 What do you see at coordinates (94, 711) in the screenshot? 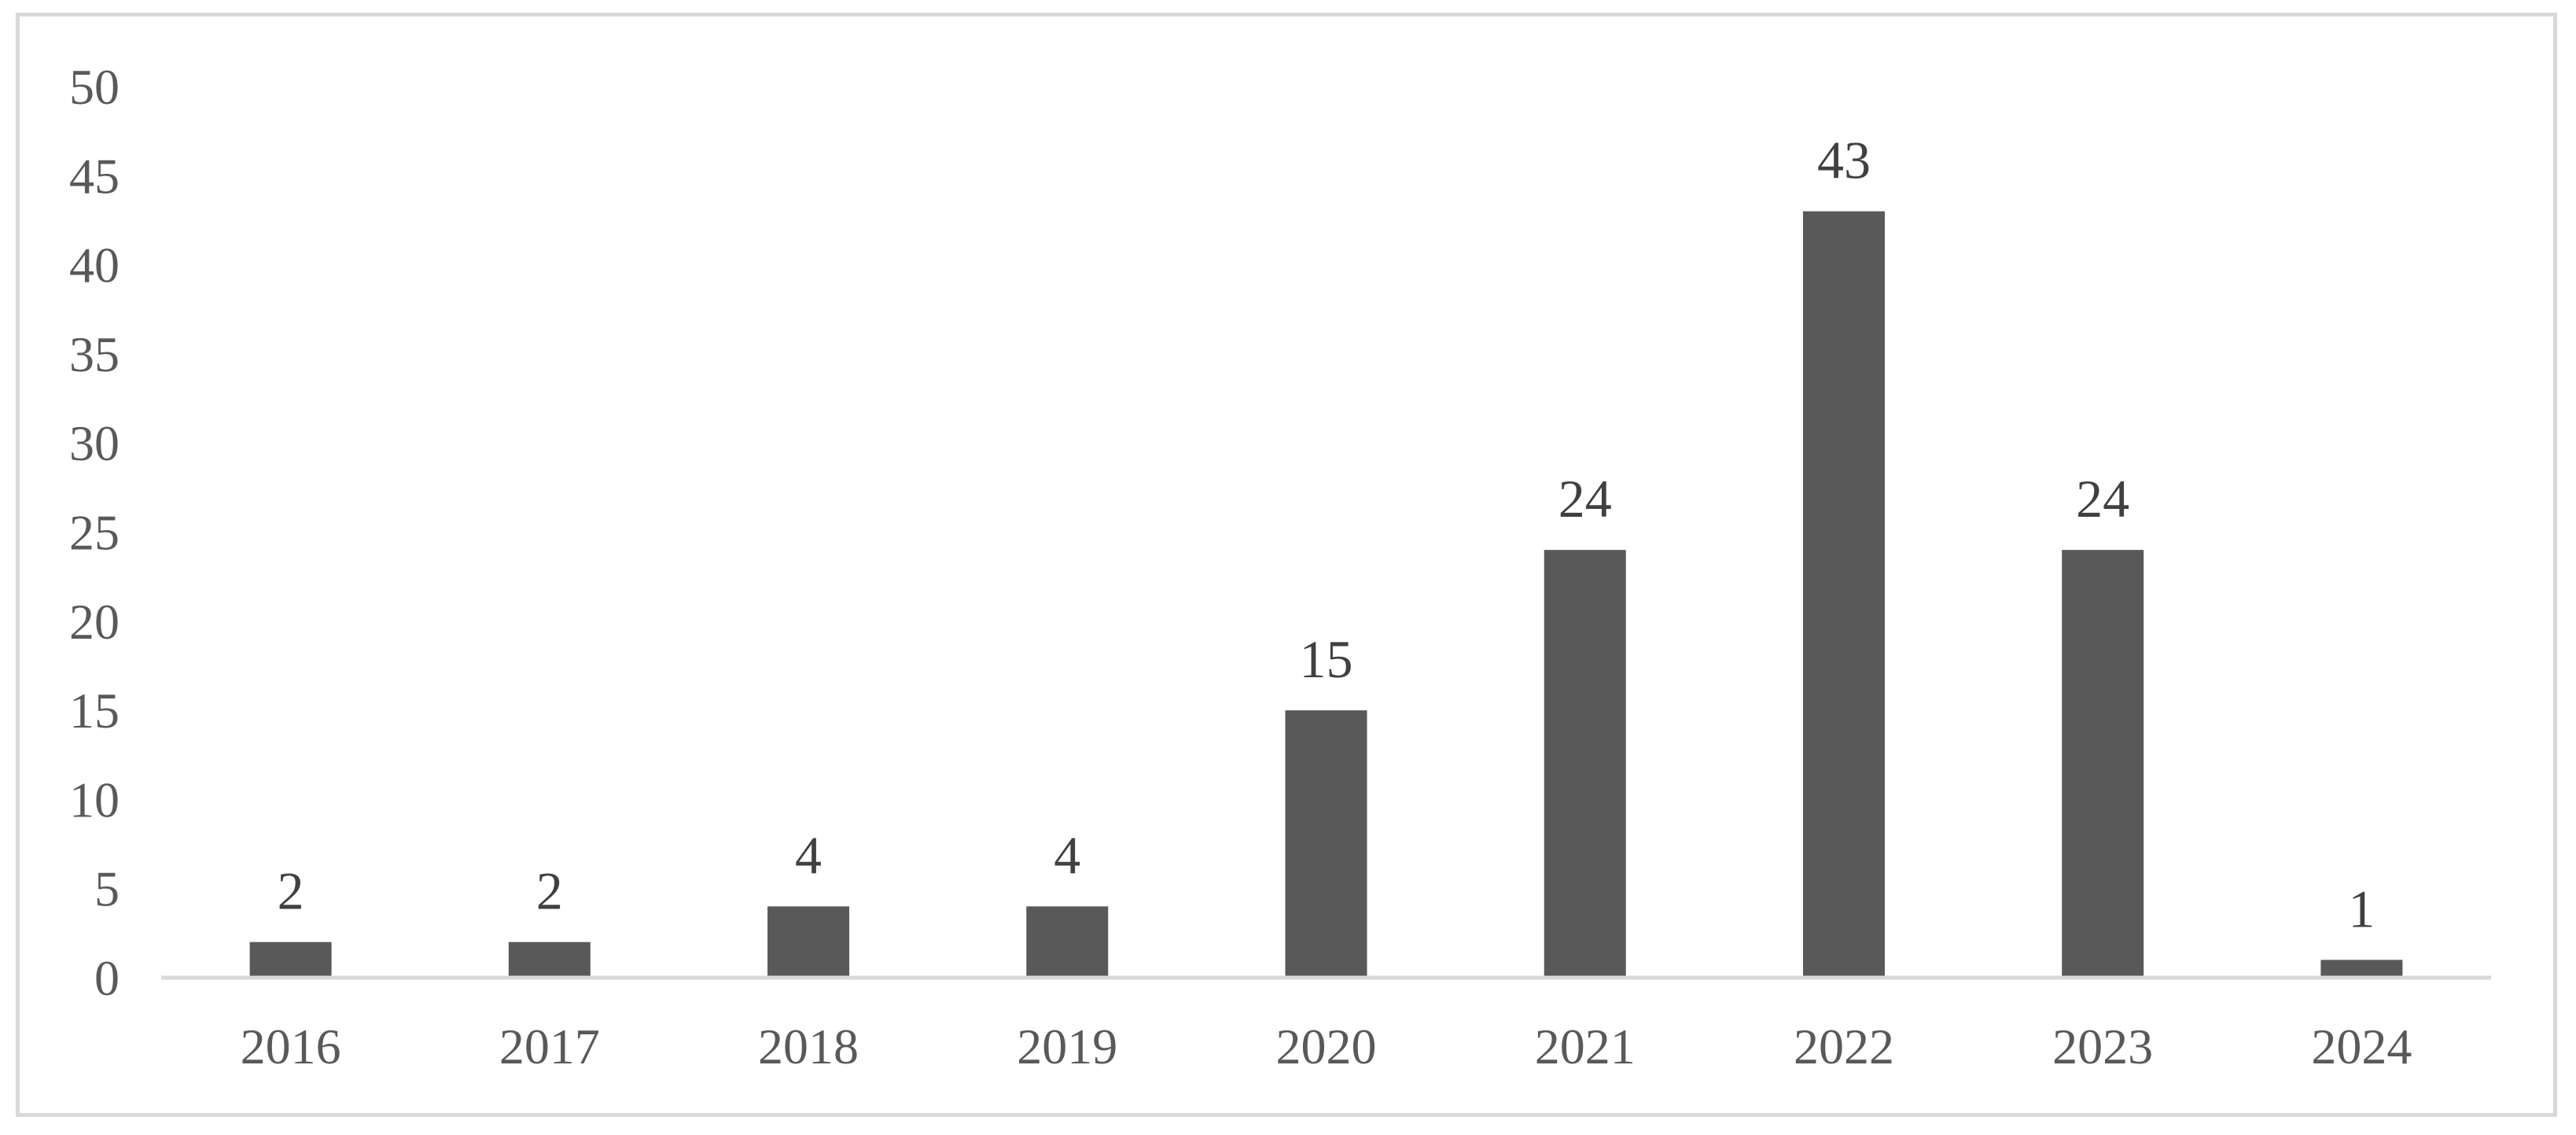
I see `y-tick-label: 15` at bounding box center [94, 711].